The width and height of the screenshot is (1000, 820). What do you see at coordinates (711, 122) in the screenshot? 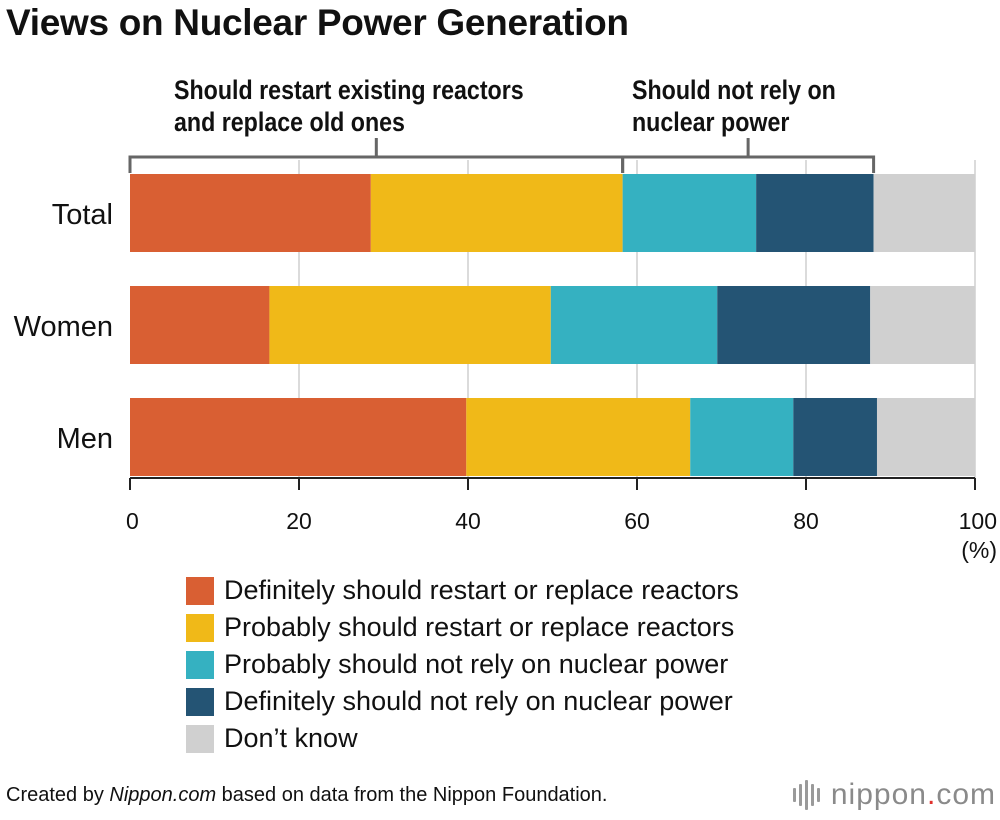
I see `bracket-label-line: nuclear power` at bounding box center [711, 122].